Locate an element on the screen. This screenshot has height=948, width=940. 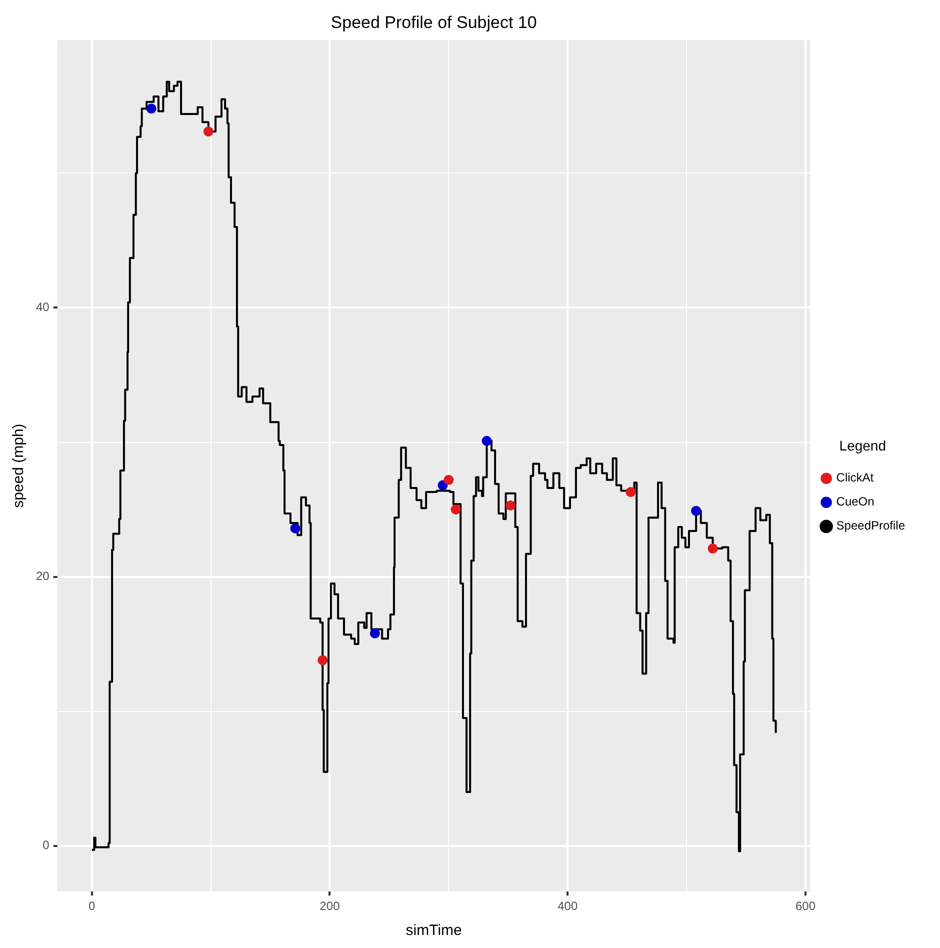
legend-label: ClickAt is located at coordinates (855, 477).